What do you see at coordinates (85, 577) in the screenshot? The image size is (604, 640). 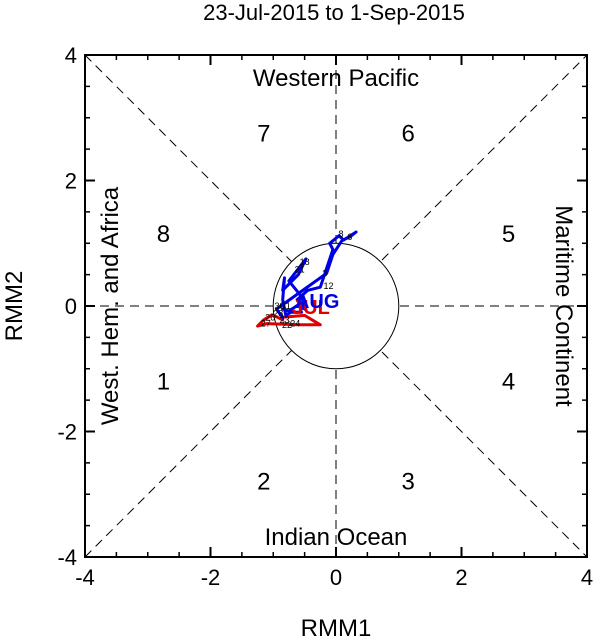 I see `x-tick-label: -4` at bounding box center [85, 577].